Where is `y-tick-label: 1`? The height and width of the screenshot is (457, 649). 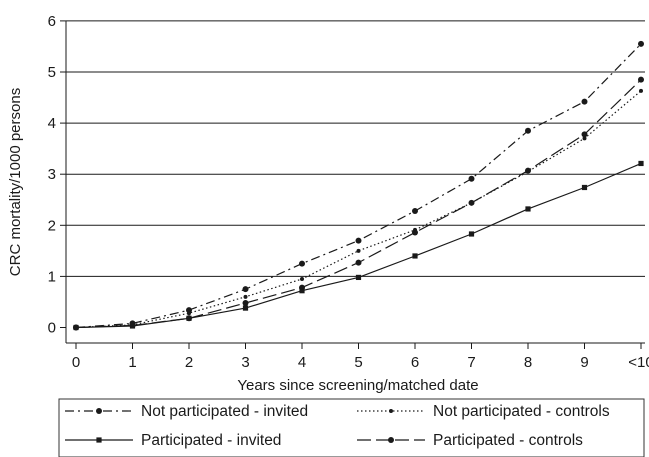 y-tick-label: 1 is located at coordinates (52, 276).